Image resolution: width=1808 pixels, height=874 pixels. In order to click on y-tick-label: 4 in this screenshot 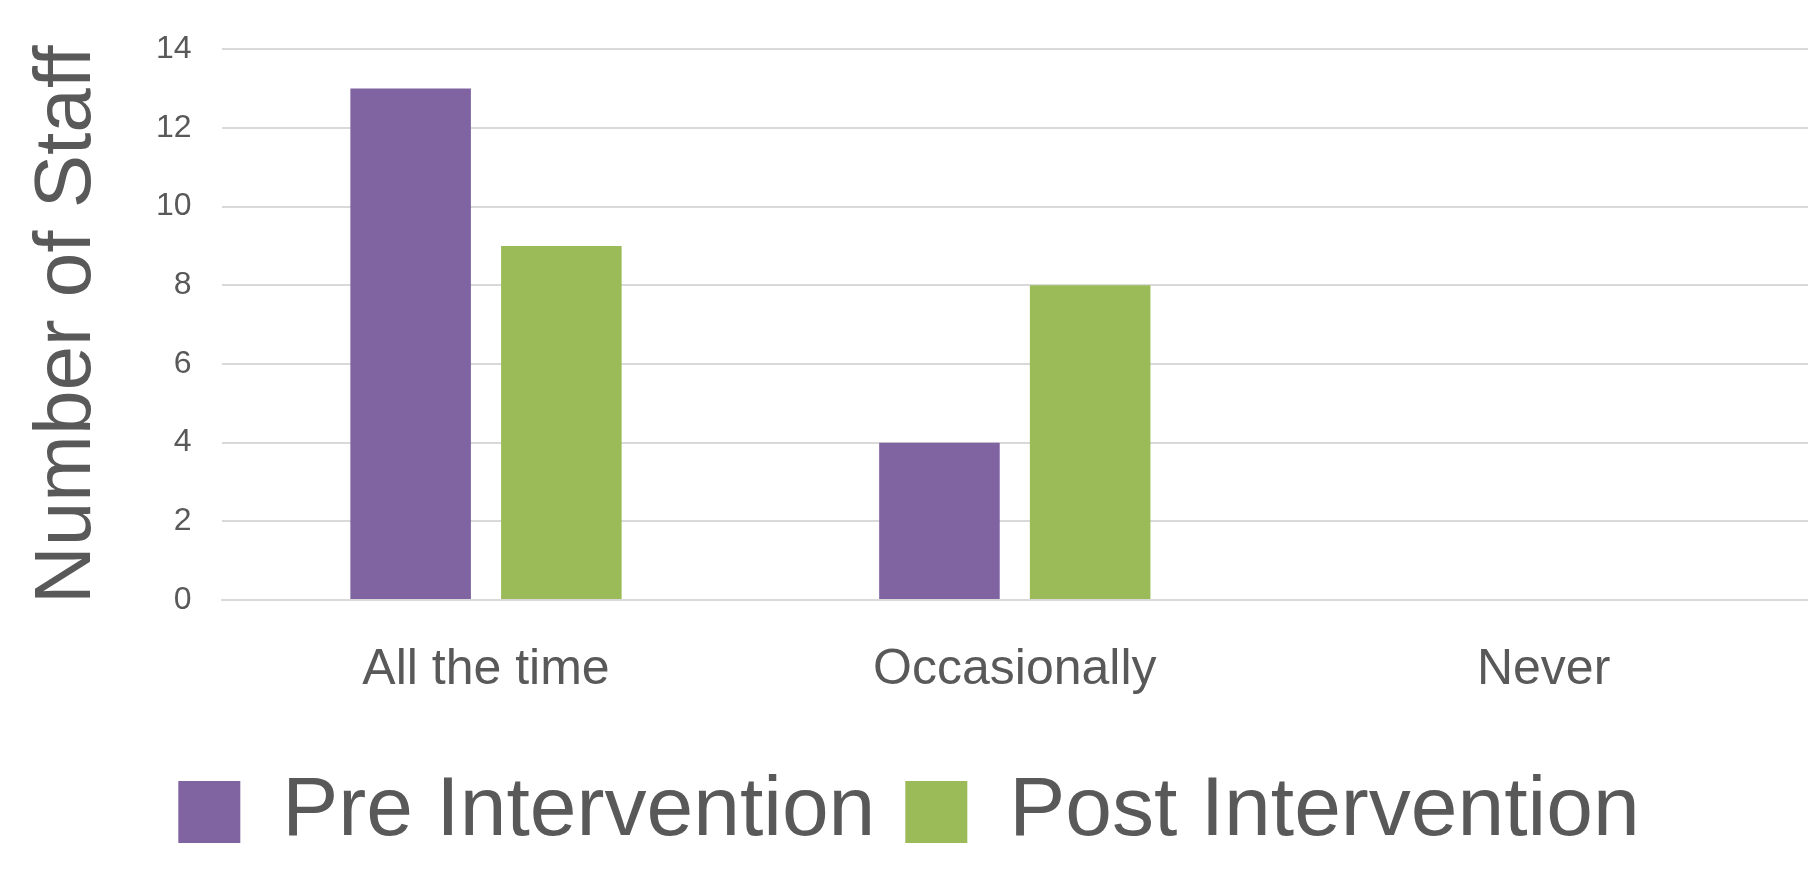, I will do `click(182, 440)`.